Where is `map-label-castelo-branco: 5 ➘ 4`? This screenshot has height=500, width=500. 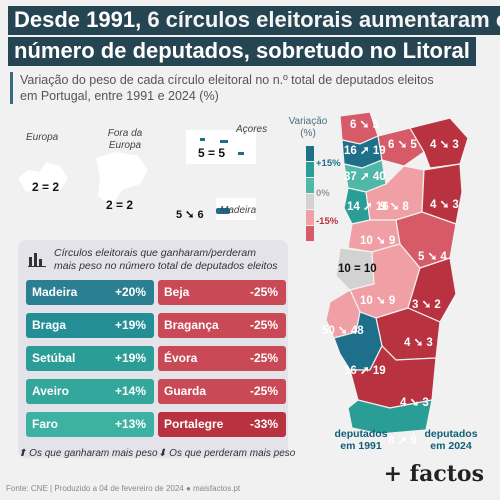
map-label-castelo-branco: 5 ➘ 4 is located at coordinates (432, 257).